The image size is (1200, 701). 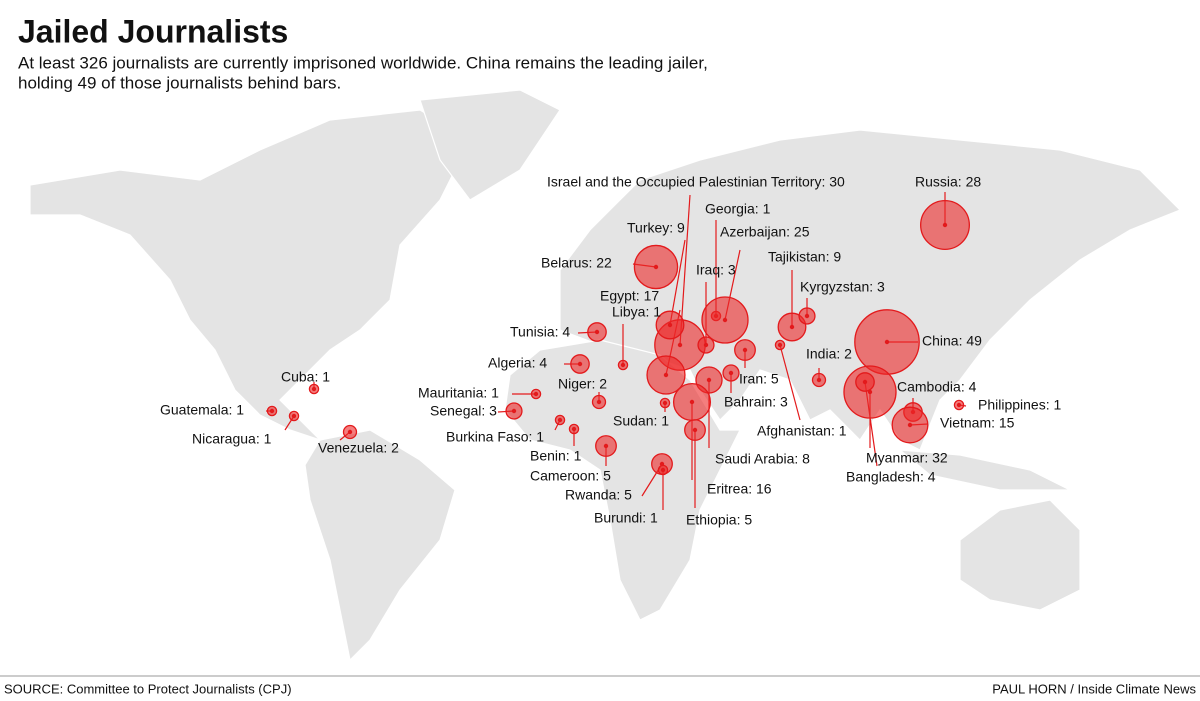 What do you see at coordinates (358, 448) in the screenshot?
I see `country-label: Venezuela: 2` at bounding box center [358, 448].